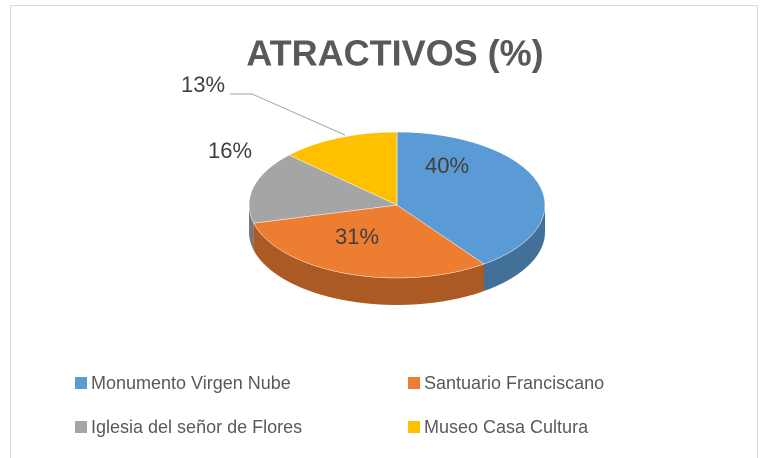 The width and height of the screenshot is (768, 458). I want to click on leader-line, so click(288, 114).